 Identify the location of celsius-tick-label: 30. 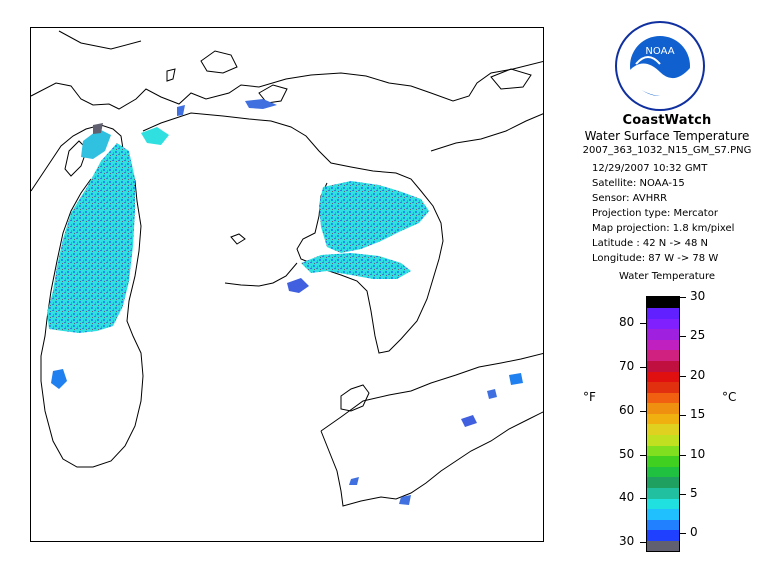
(698, 296).